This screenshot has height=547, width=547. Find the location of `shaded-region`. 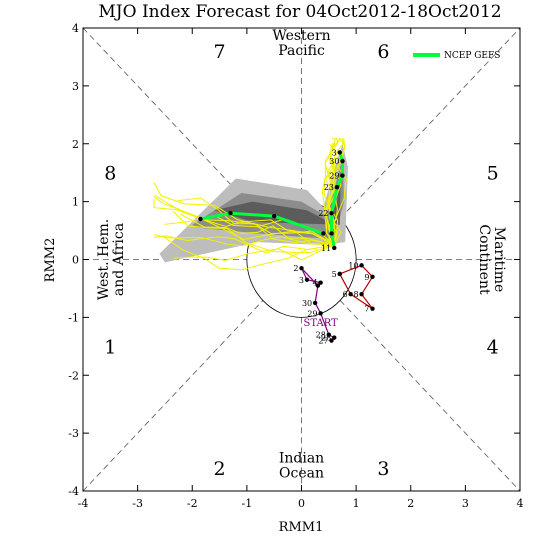

shaded-region is located at coordinates (277, 197).